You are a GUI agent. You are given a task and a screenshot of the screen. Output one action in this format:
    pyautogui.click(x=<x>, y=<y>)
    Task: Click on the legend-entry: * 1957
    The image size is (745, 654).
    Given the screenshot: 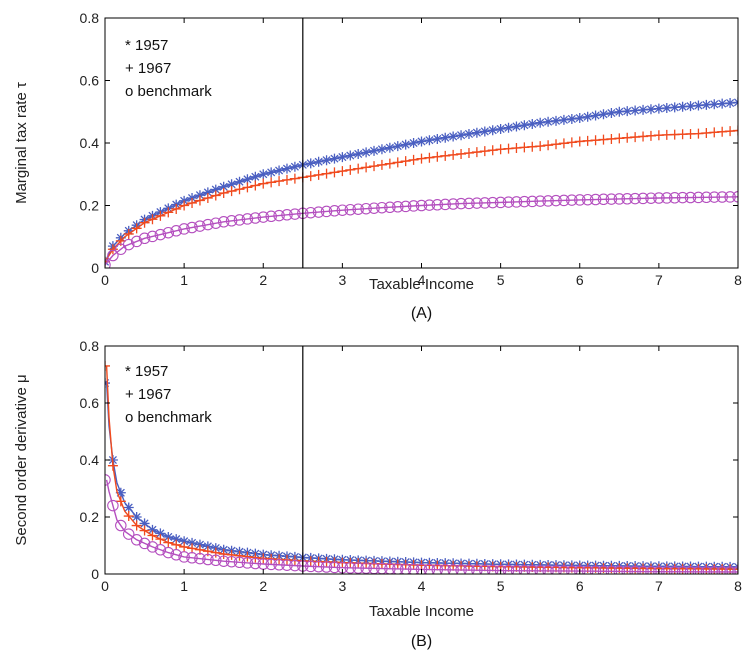 What is the action you would take?
    pyautogui.click(x=146, y=371)
    